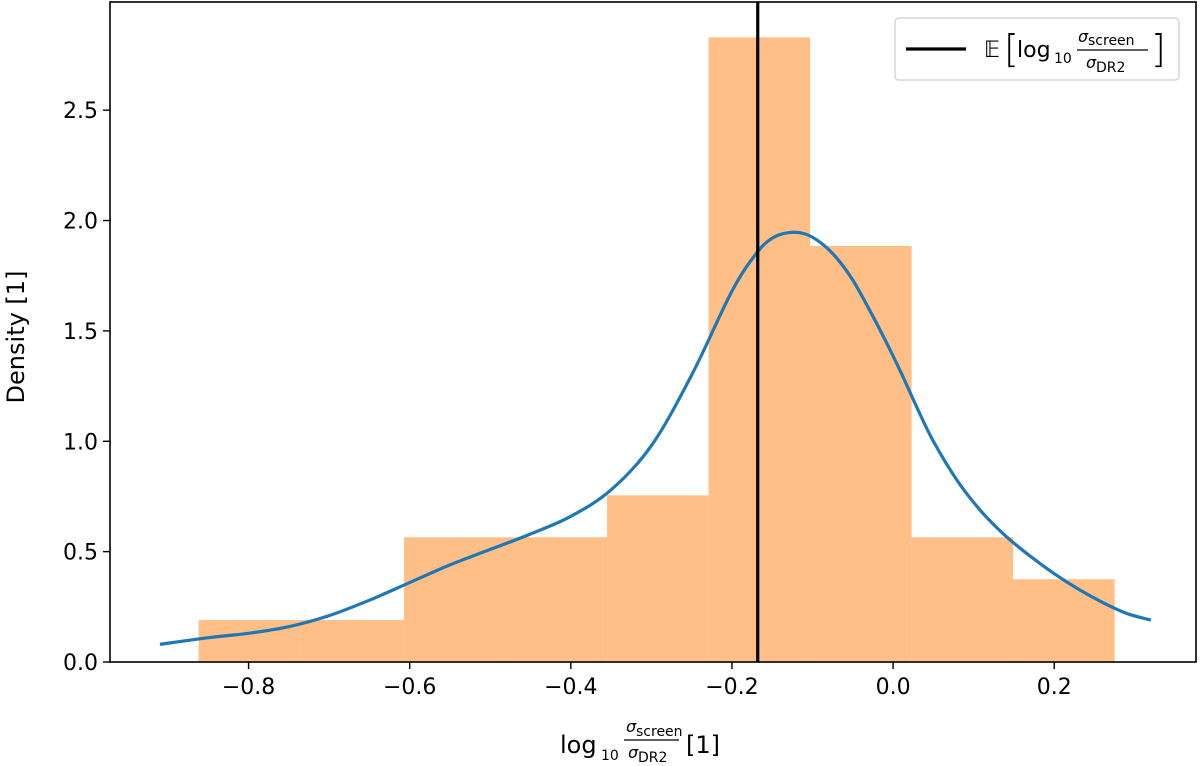 The height and width of the screenshot is (766, 1200). What do you see at coordinates (1158, 49) in the screenshot?
I see `legend-bracket-right: ]` at bounding box center [1158, 49].